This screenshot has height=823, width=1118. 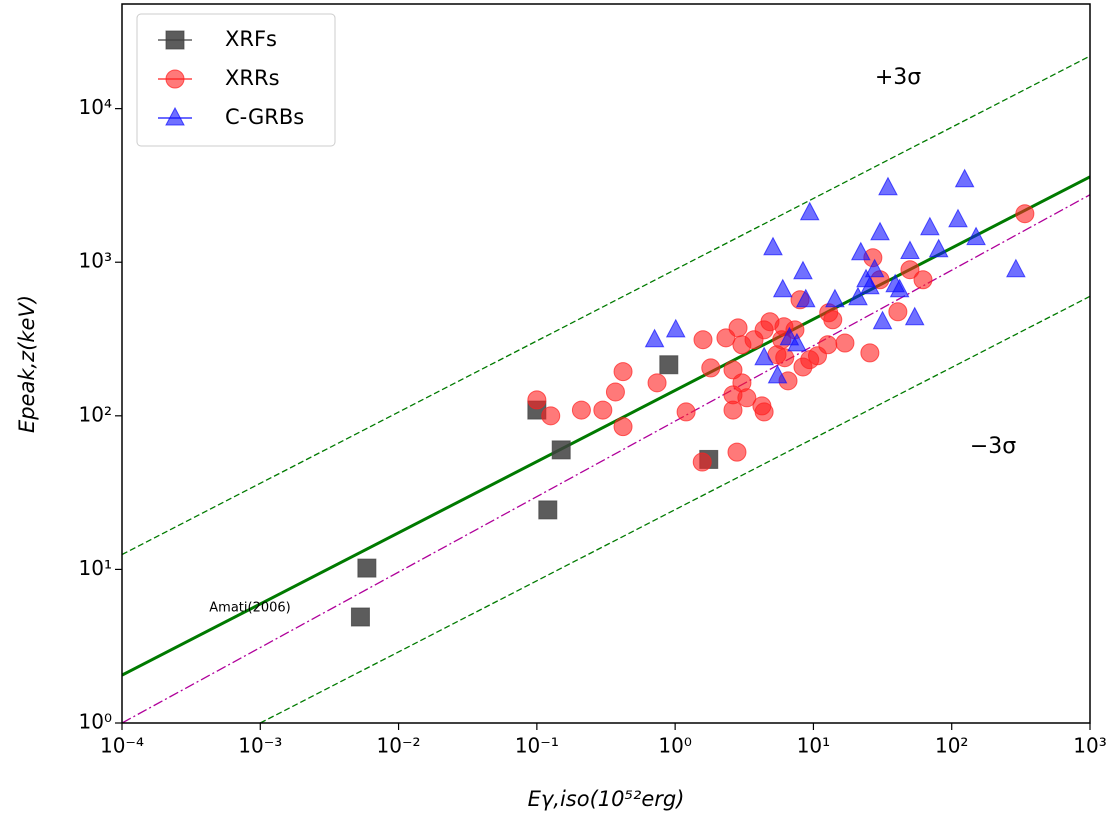 What do you see at coordinates (95, 261) in the screenshot?
I see `y-tick-label: 10³` at bounding box center [95, 261].